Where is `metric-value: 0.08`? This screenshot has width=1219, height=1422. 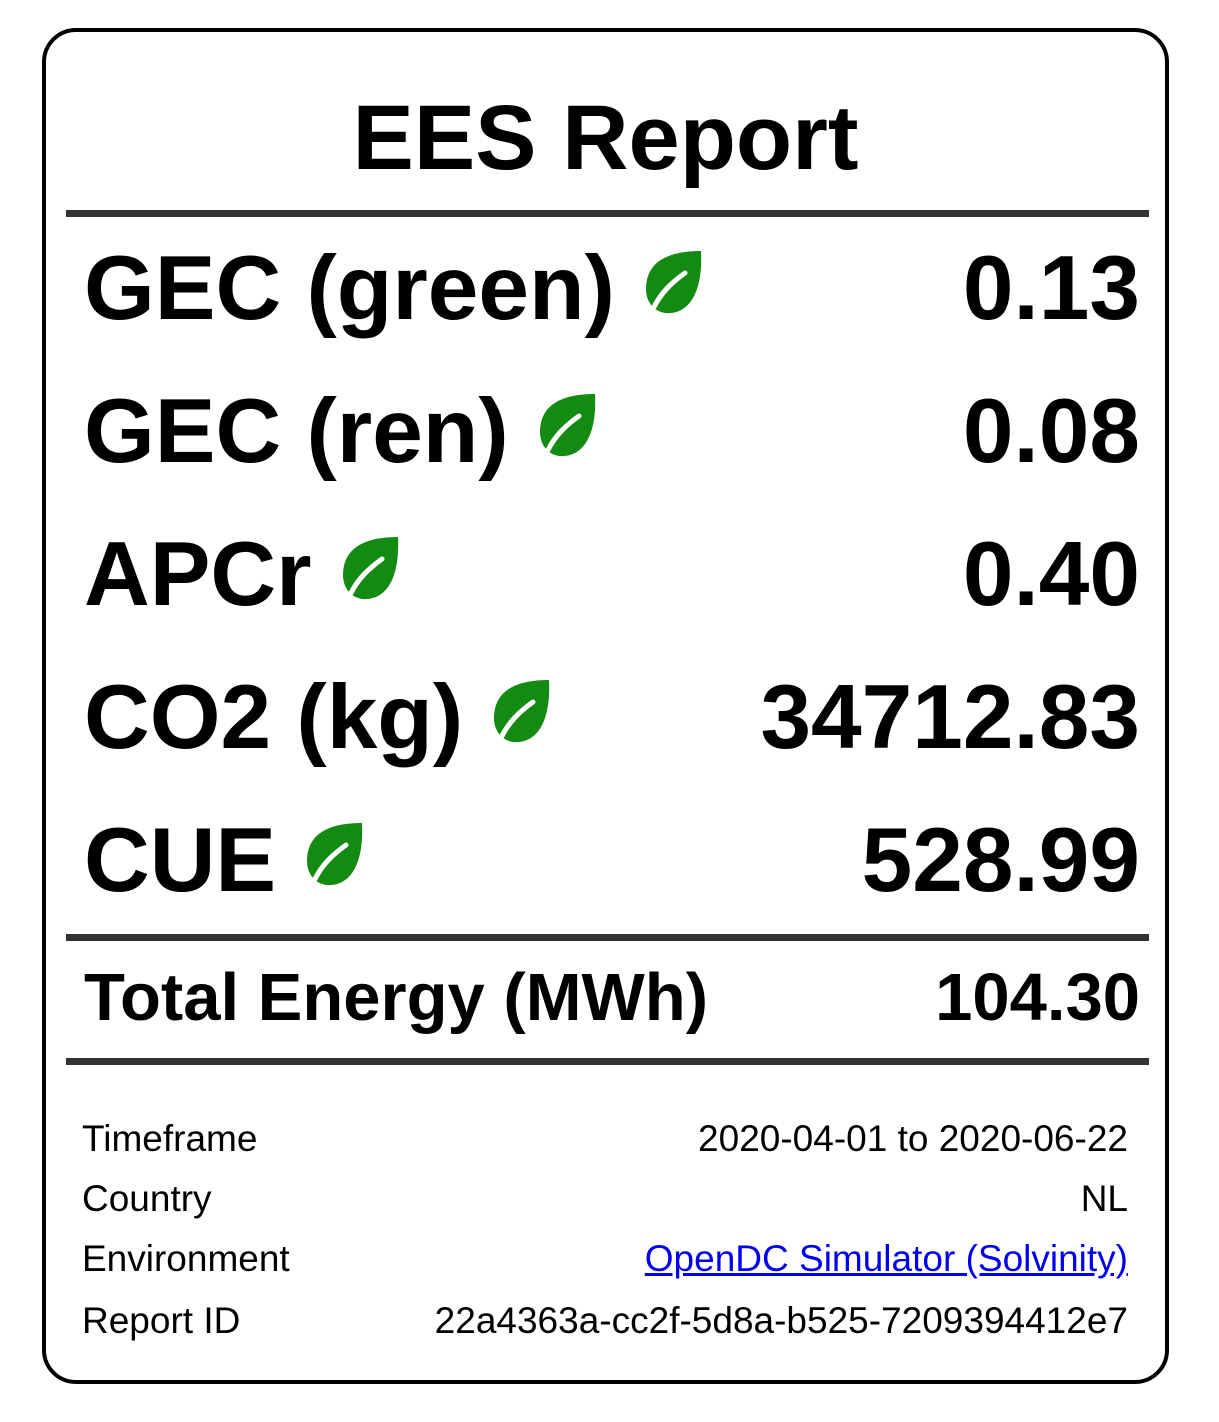 metric-value: 0.08 is located at coordinates (1051, 431).